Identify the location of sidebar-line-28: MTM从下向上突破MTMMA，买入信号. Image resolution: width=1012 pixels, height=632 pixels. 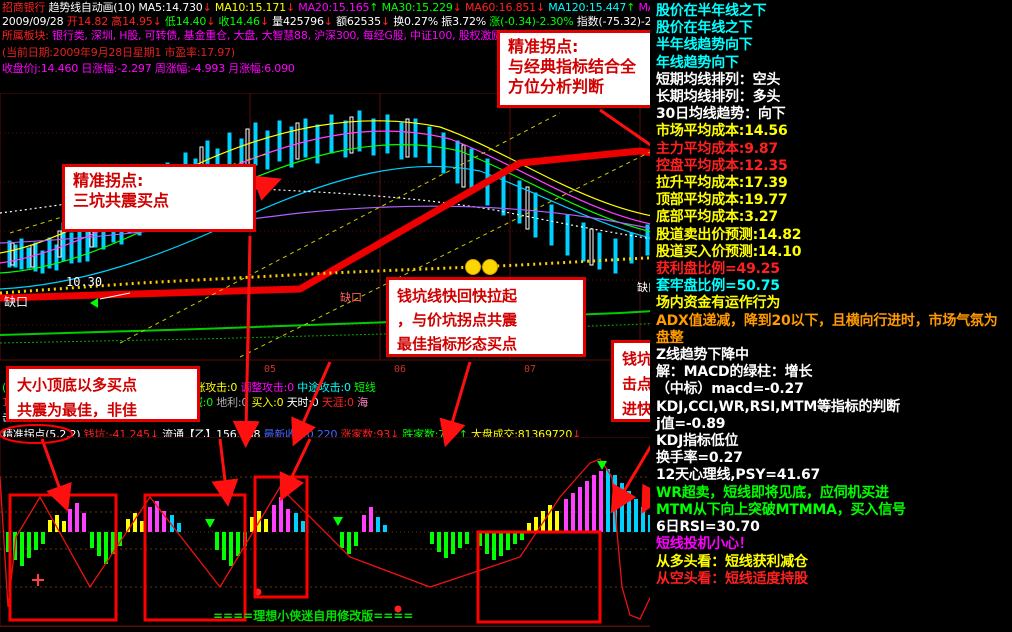
(781, 509).